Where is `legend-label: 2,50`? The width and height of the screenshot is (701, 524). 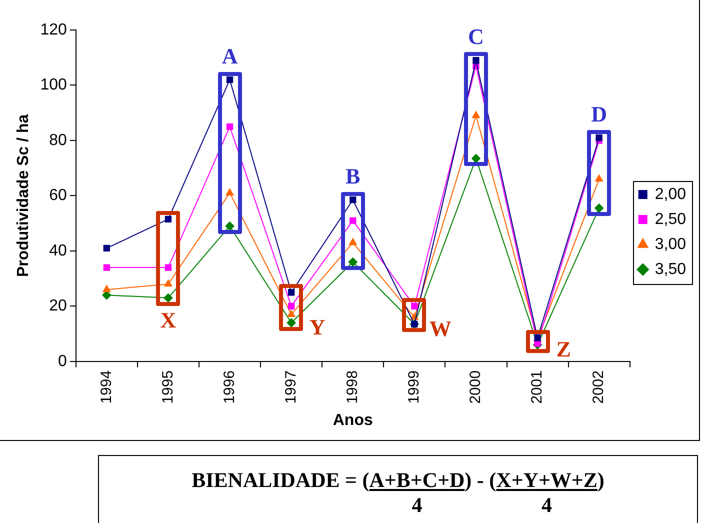 legend-label: 2,50 is located at coordinates (670, 219).